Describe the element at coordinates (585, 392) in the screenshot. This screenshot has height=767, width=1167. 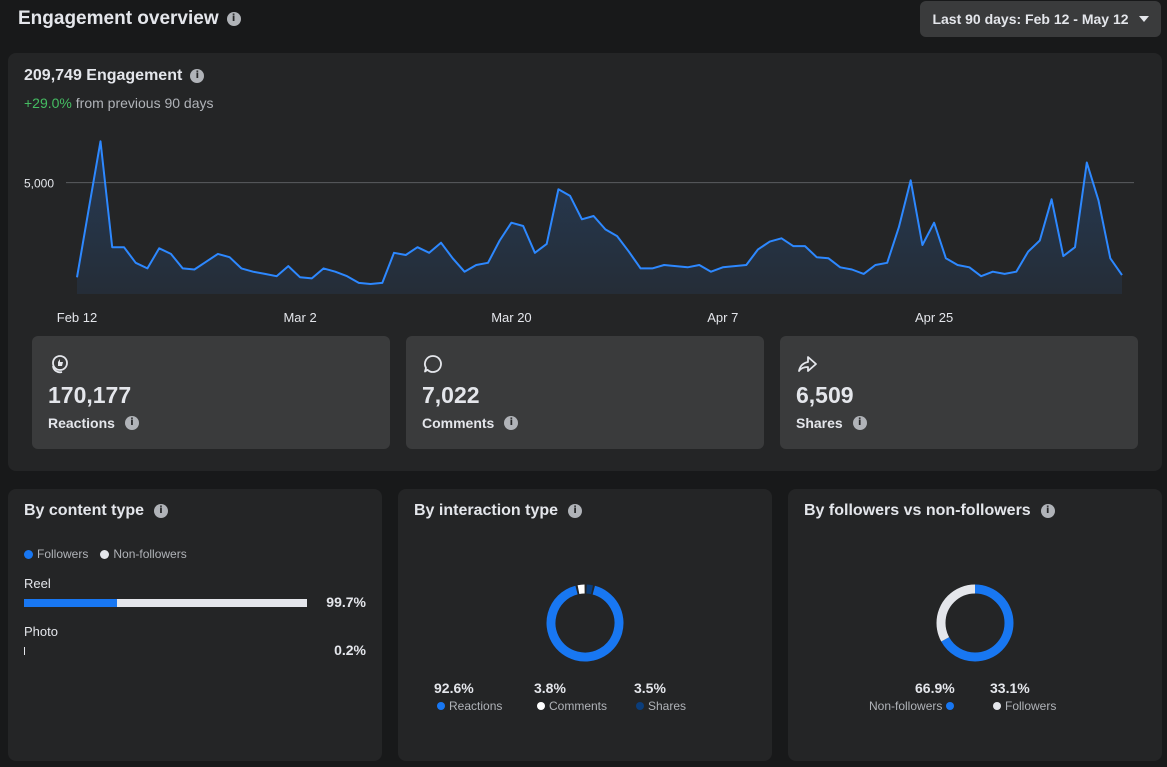
I see `stat-card-comments: 7,022 Comments i` at that location.